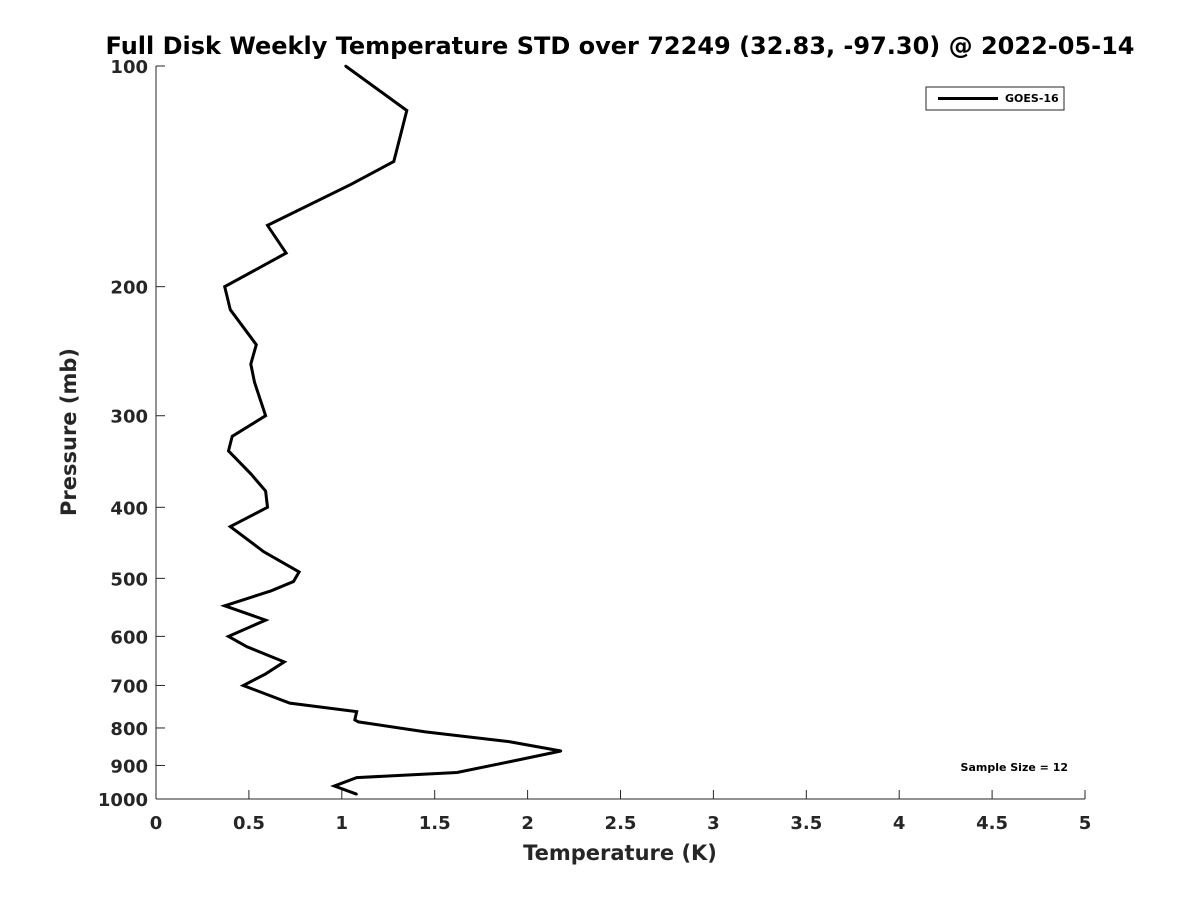 The height and width of the screenshot is (900, 1200). Describe the element at coordinates (129, 67) in the screenshot. I see `y-tick-label: 100` at that location.